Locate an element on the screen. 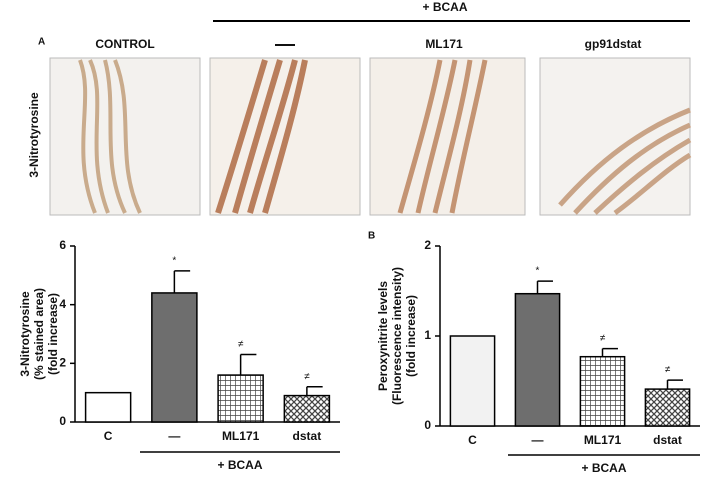  panel-letter: B is located at coordinates (371, 236).